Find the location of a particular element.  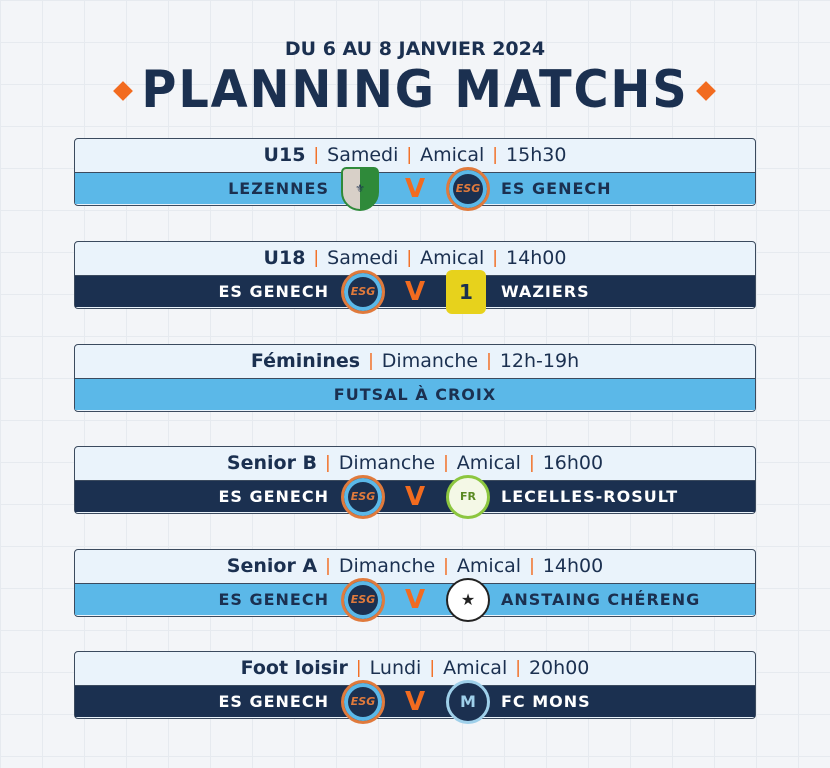

home-team: LEZENNES is located at coordinates (278, 188).